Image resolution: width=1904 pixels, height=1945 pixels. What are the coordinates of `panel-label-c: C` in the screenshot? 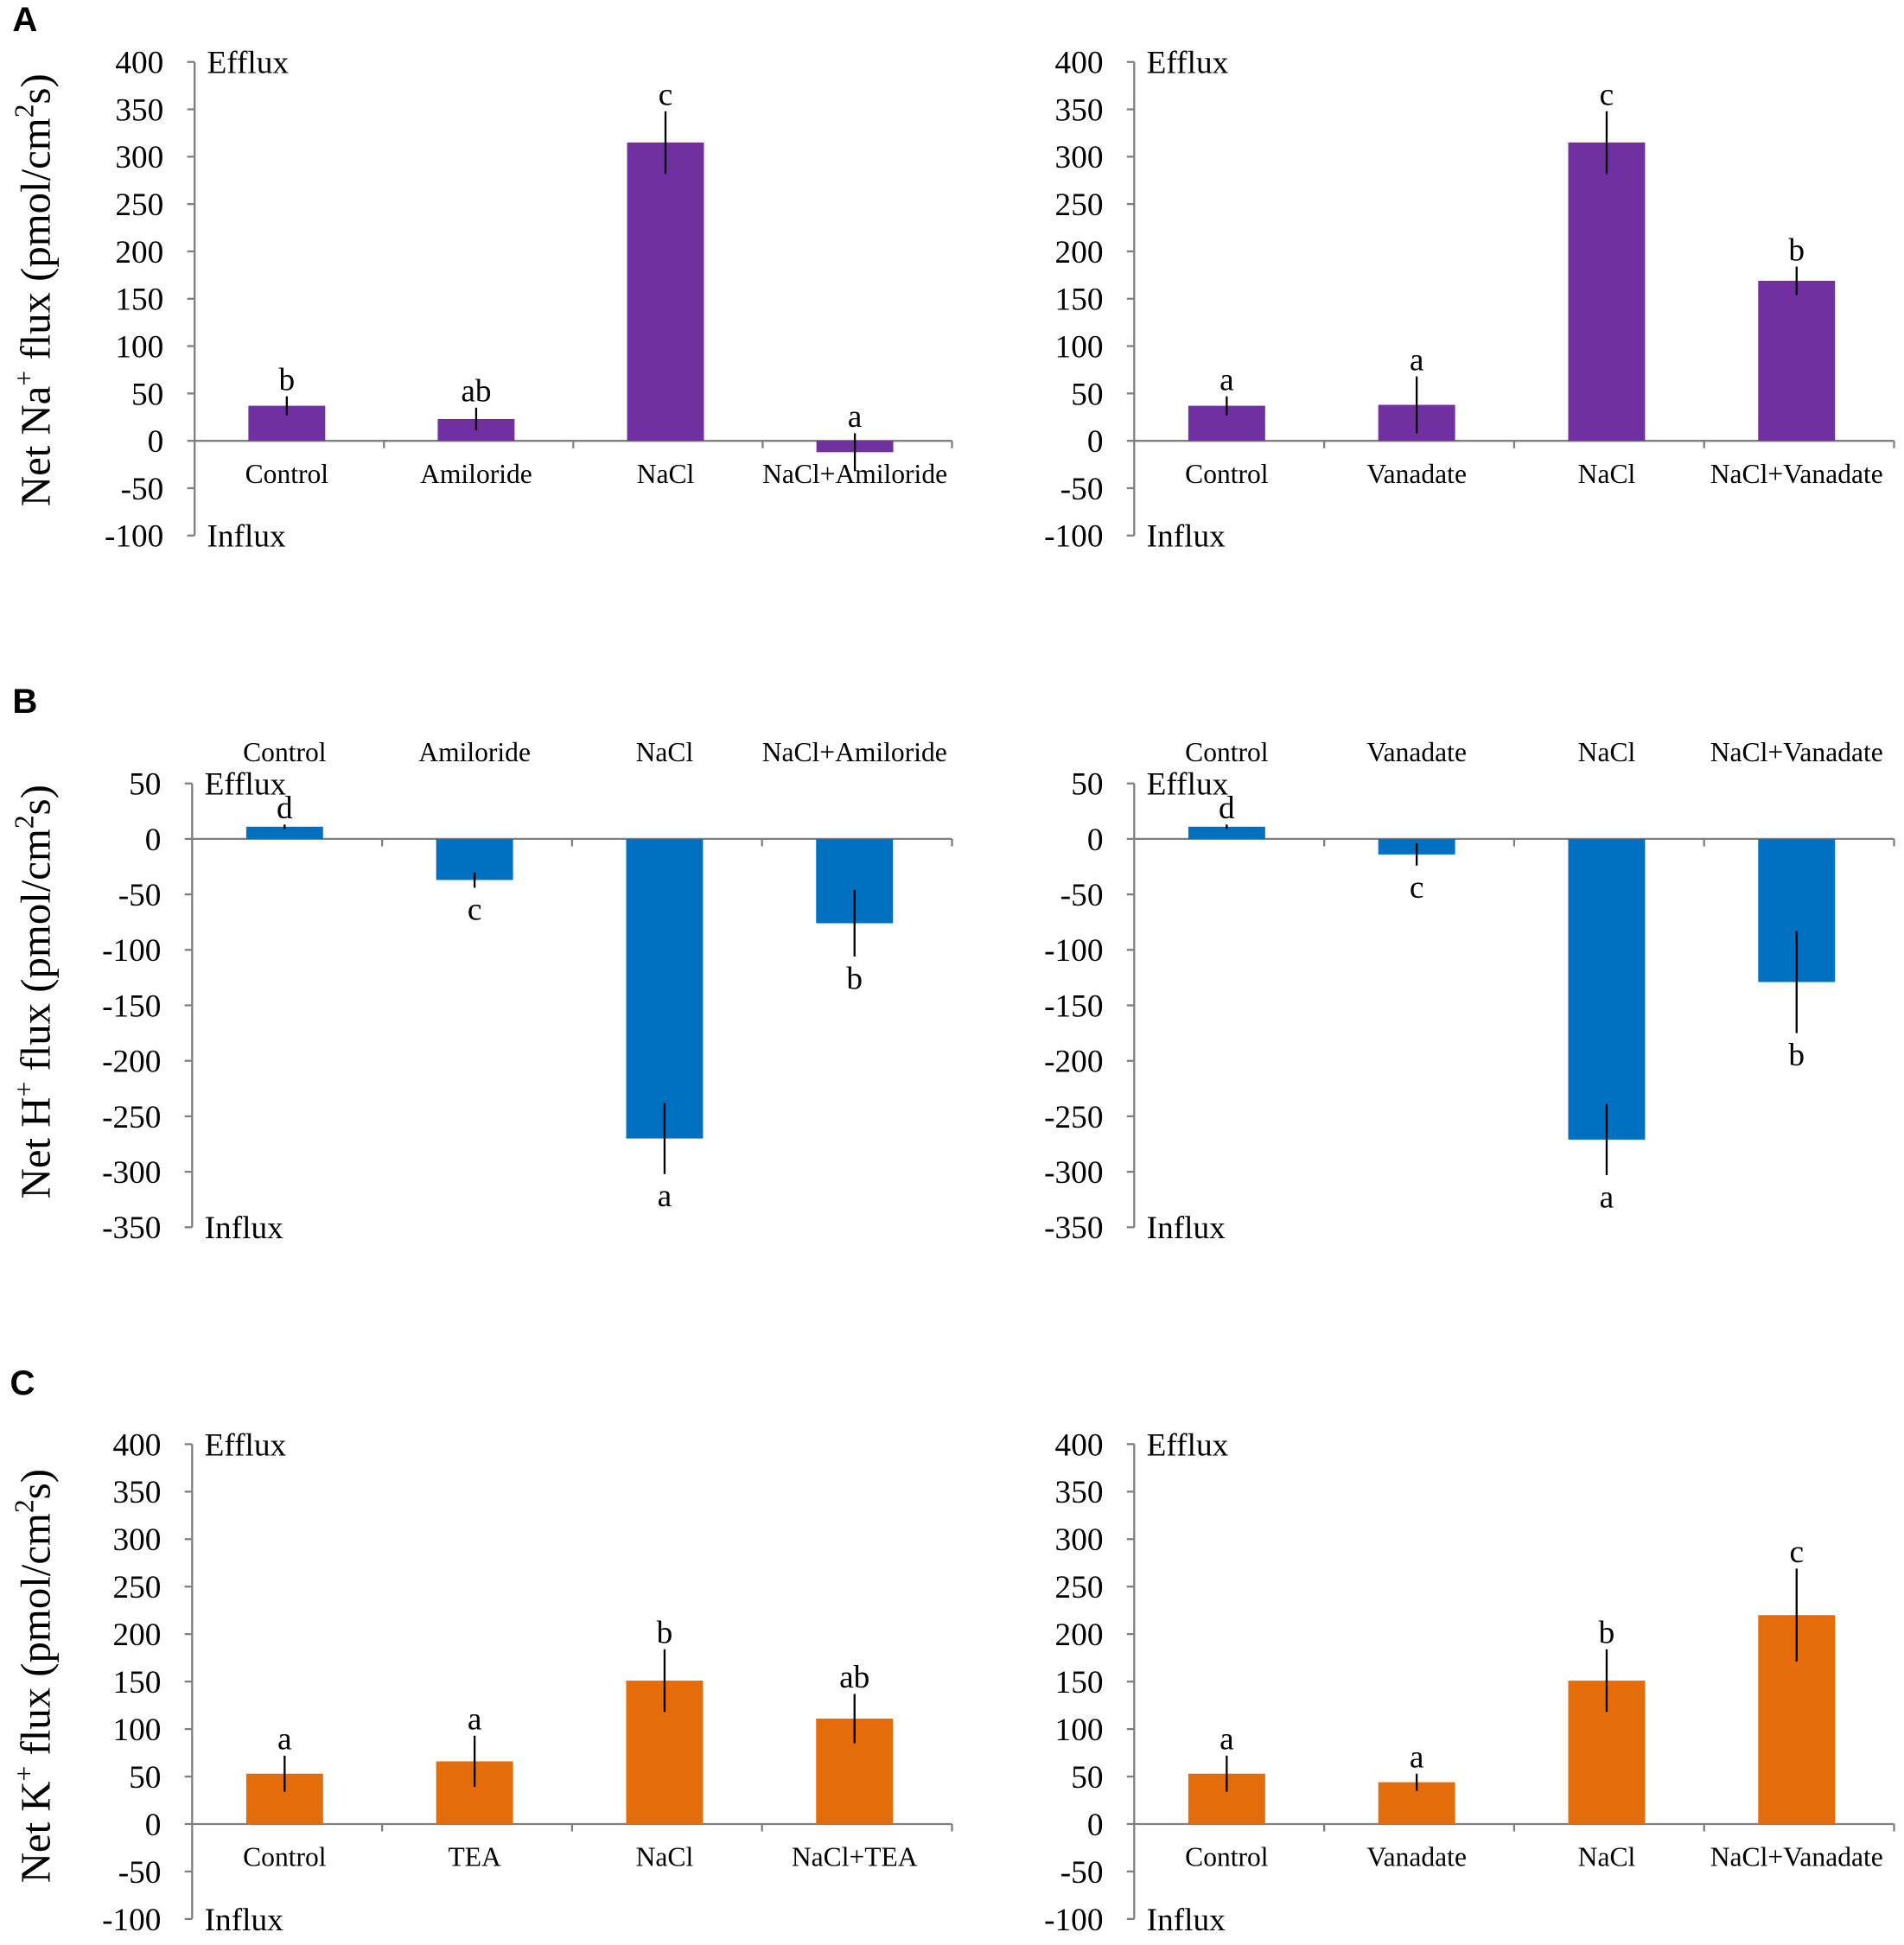 It's located at (23, 1382).